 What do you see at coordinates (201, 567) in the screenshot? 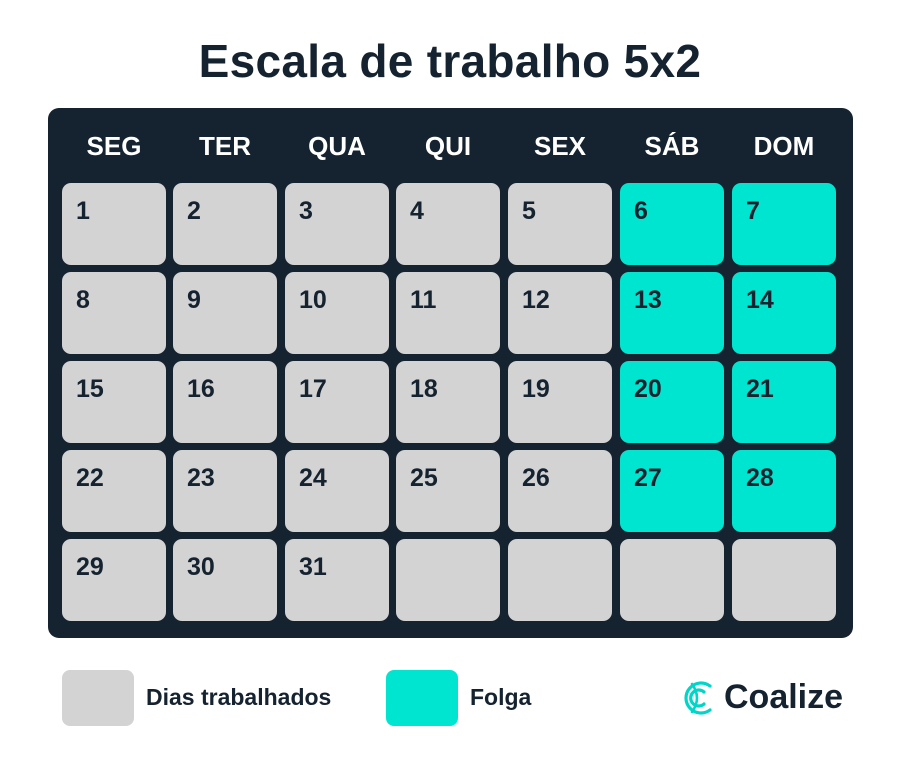
I see `day-number: 30` at bounding box center [201, 567].